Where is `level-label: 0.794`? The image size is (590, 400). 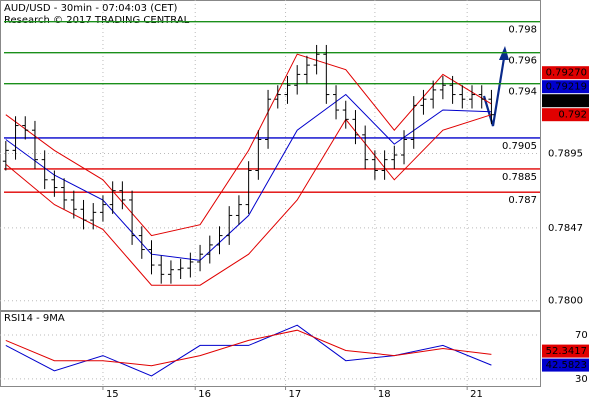 level-label: 0.794 is located at coordinates (522, 92).